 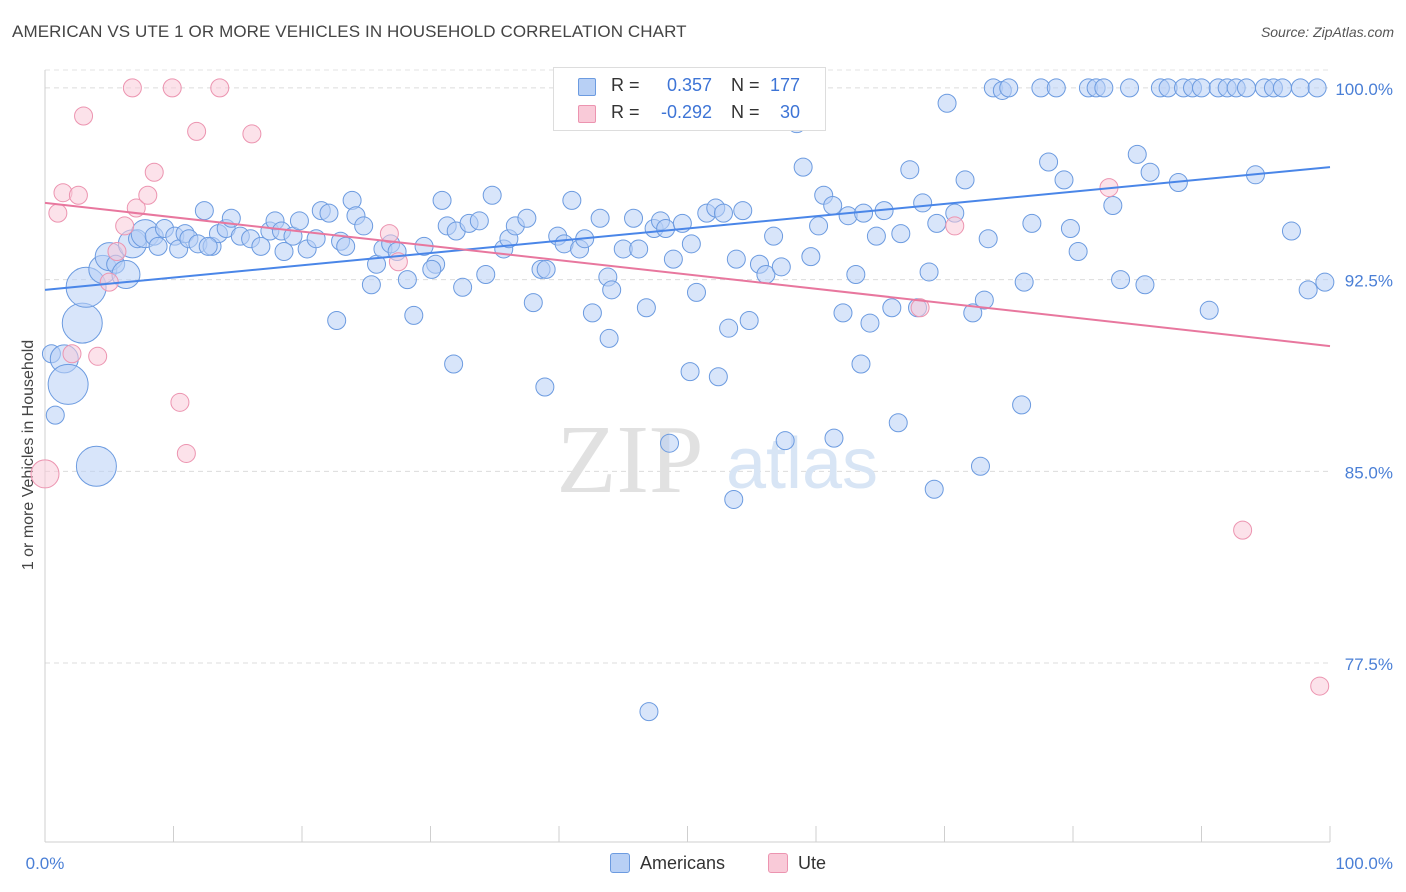 I want to click on n-value: 177, so click(x=784, y=85).